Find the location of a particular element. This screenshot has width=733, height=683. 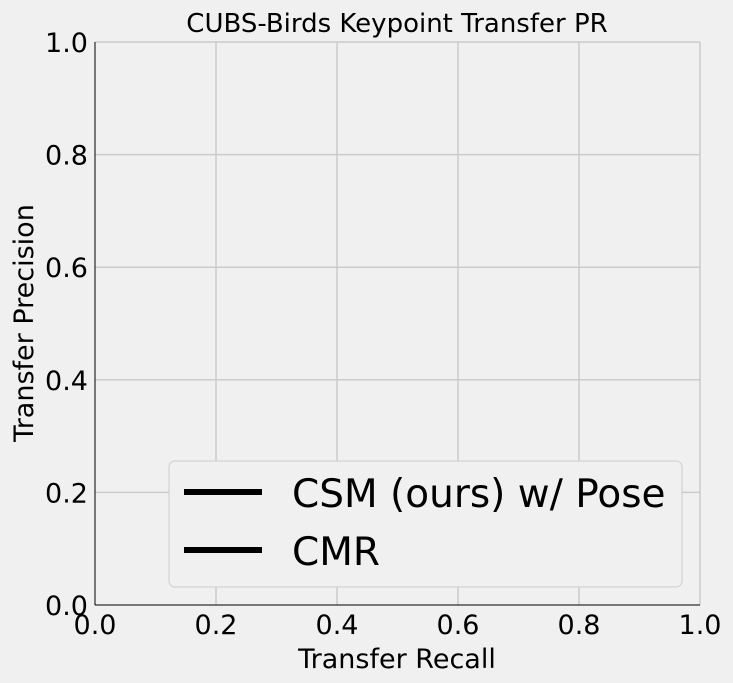

x-tick-label: 0.2 is located at coordinates (216, 625).